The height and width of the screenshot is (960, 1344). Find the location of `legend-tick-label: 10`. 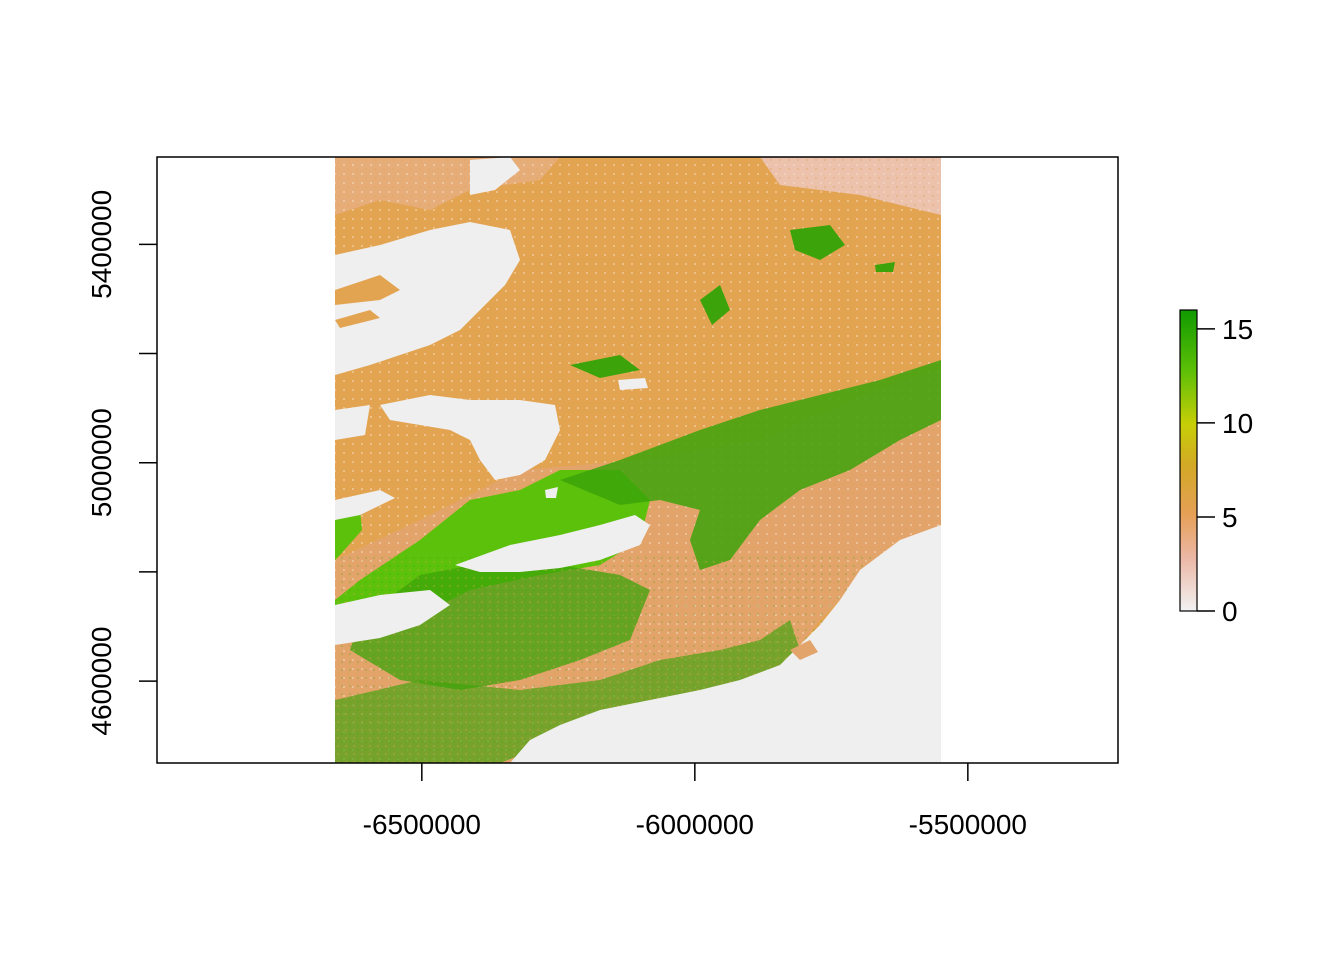

legend-tick-label: 10 is located at coordinates (1237, 423).